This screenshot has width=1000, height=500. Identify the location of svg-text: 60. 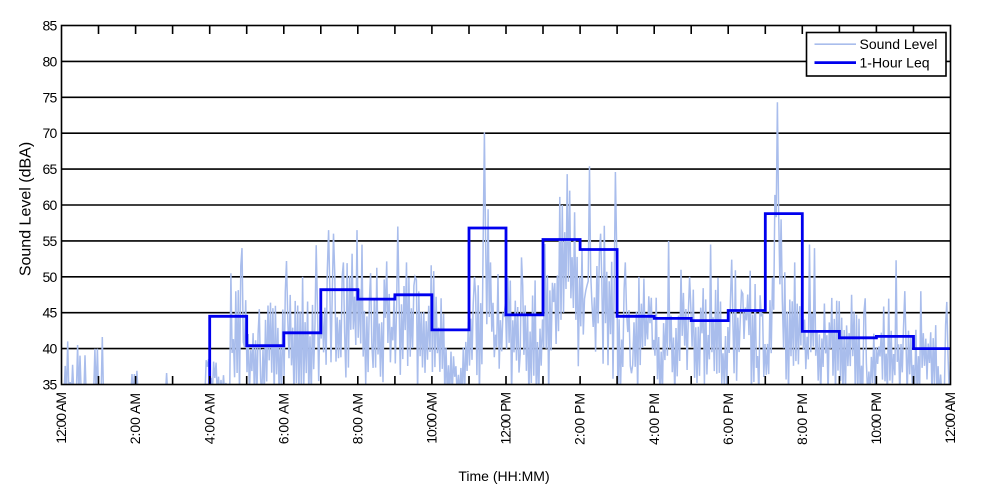
(50, 205).